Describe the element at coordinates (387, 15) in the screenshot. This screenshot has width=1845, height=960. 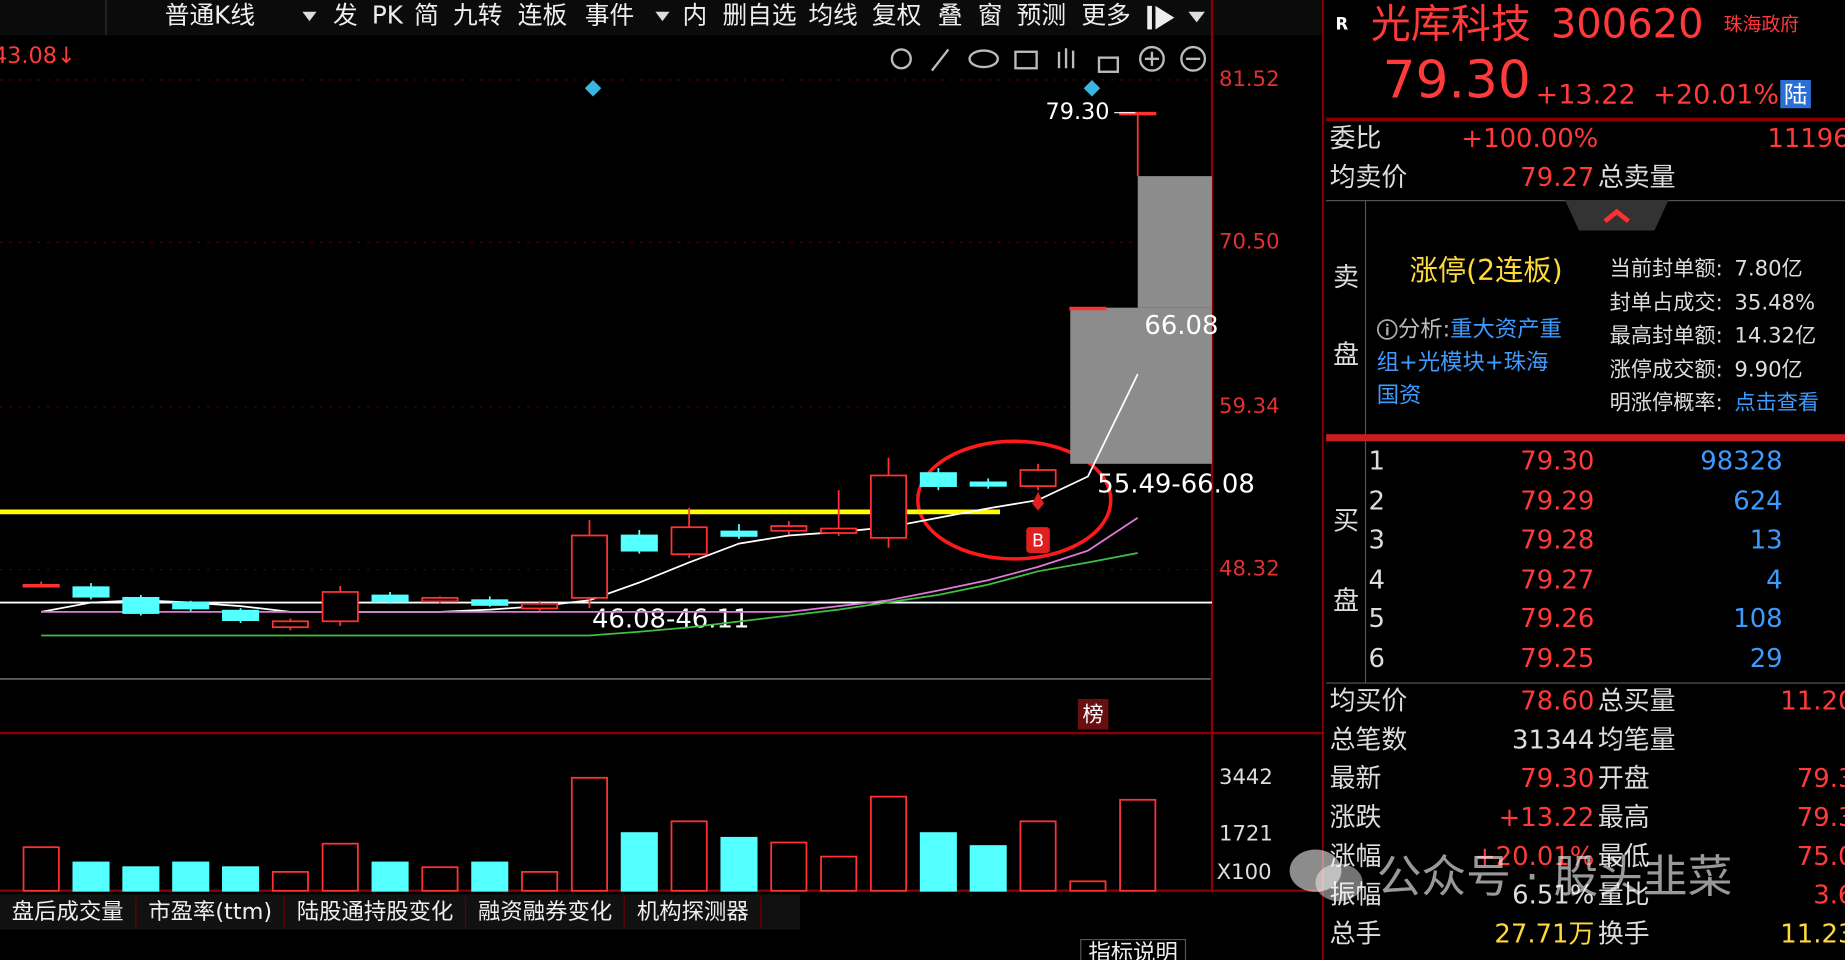
I see `toolbar-item: PK` at that location.